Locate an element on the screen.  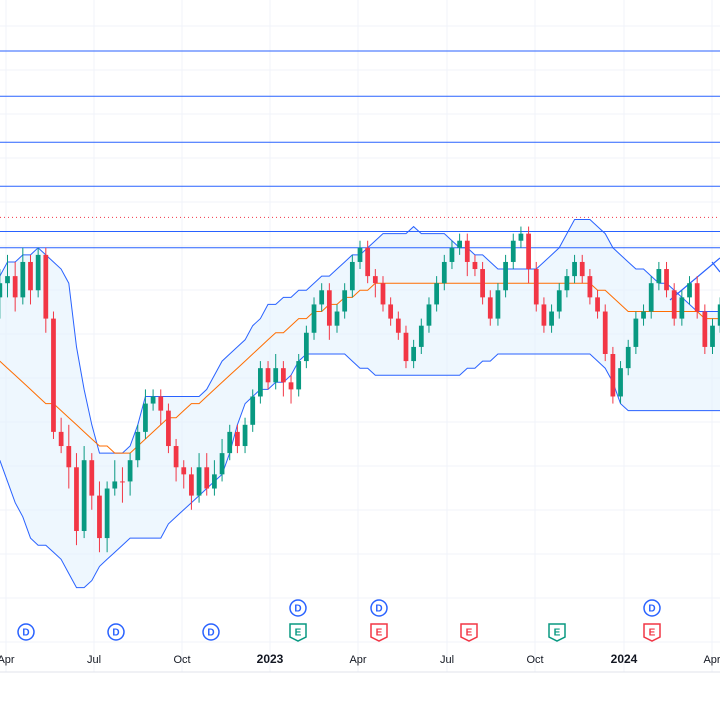
time-axis-label: Apr is located at coordinates (711, 660).